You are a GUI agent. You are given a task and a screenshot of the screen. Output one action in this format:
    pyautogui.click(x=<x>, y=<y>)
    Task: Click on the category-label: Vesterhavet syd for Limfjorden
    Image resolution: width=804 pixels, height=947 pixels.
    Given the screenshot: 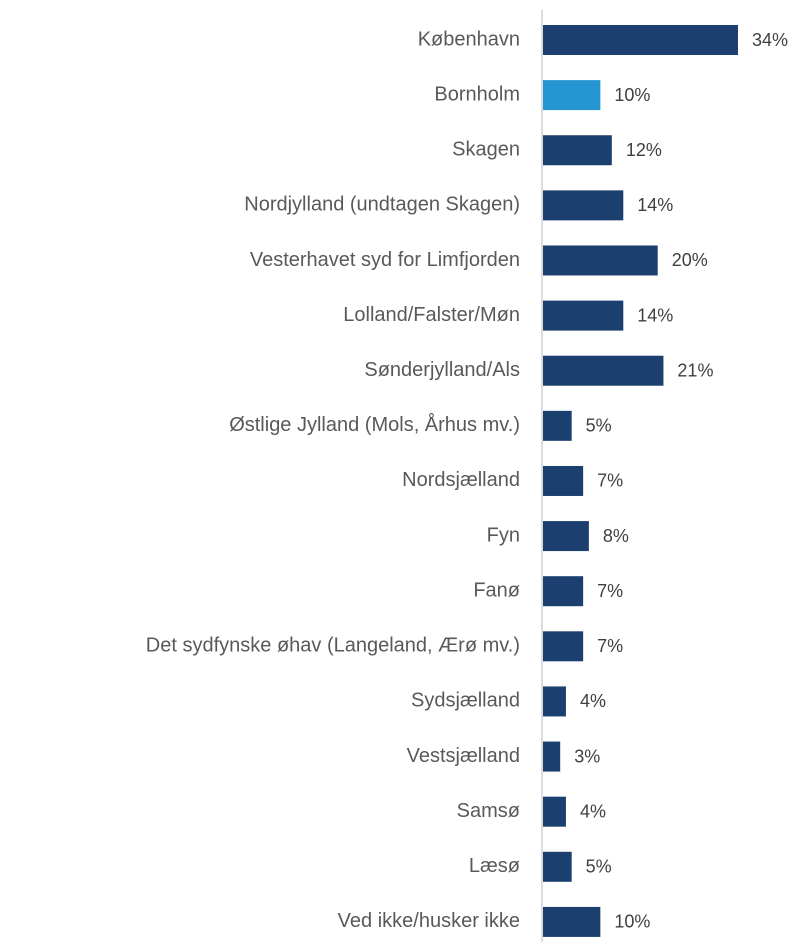 What is the action you would take?
    pyautogui.click(x=385, y=260)
    